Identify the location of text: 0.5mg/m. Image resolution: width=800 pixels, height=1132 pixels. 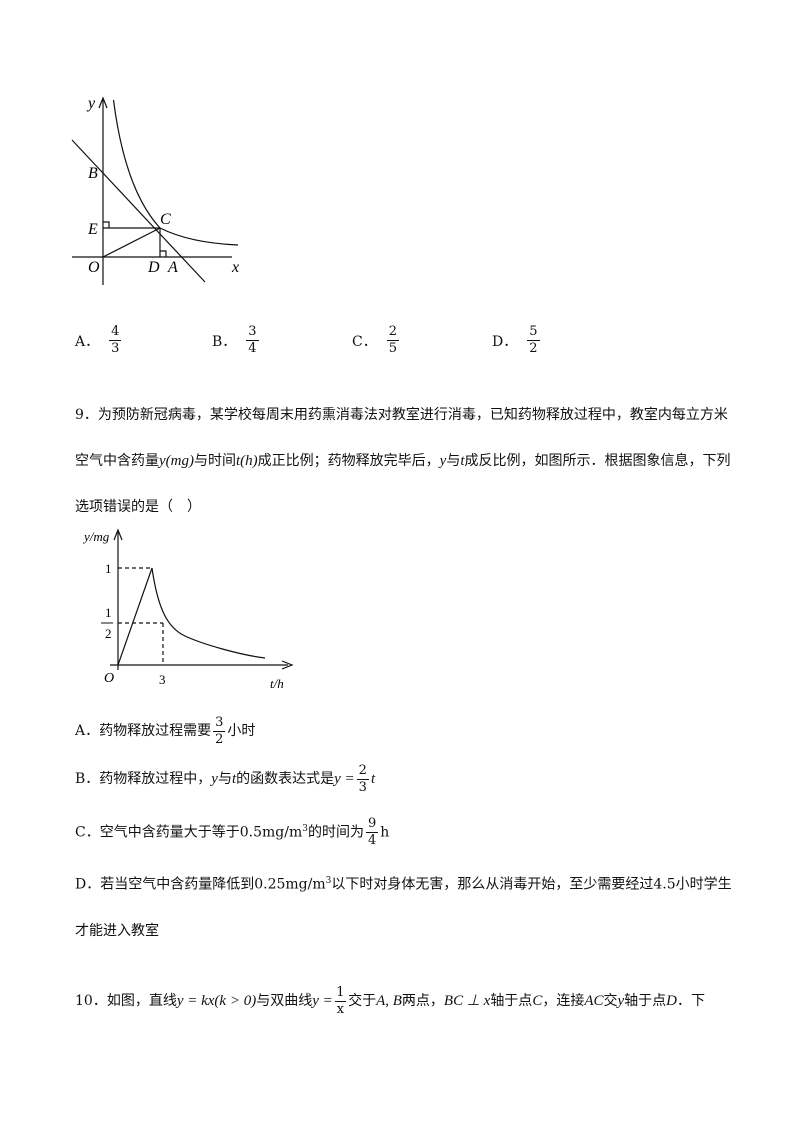
(271, 832).